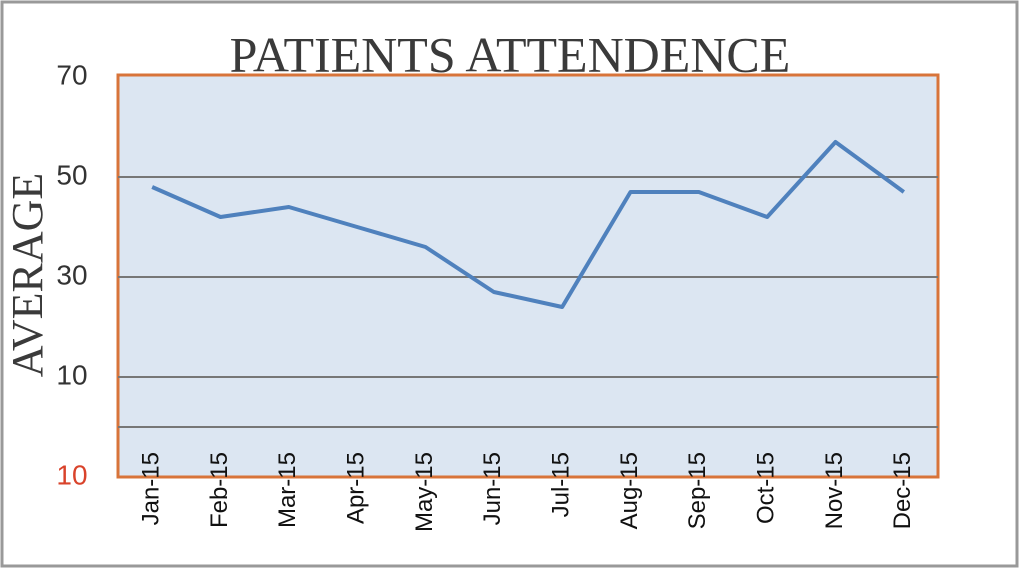 This screenshot has width=1019, height=568. What do you see at coordinates (561, 484) in the screenshot?
I see `x-tick-label: Jul-15` at bounding box center [561, 484].